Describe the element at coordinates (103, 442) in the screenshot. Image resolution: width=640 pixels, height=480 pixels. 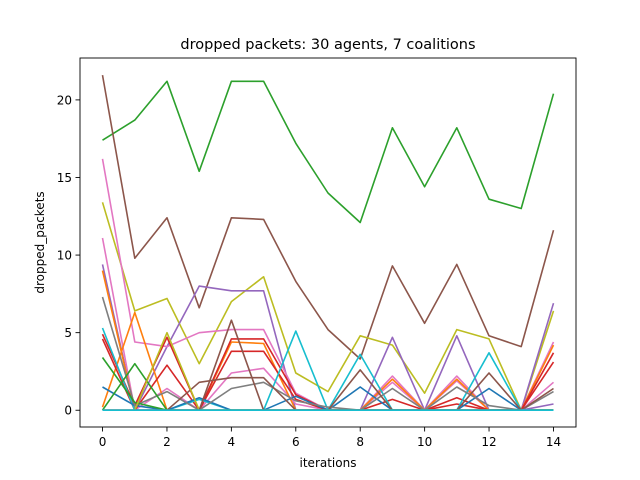
I see `x-tick-label: 0` at that location.